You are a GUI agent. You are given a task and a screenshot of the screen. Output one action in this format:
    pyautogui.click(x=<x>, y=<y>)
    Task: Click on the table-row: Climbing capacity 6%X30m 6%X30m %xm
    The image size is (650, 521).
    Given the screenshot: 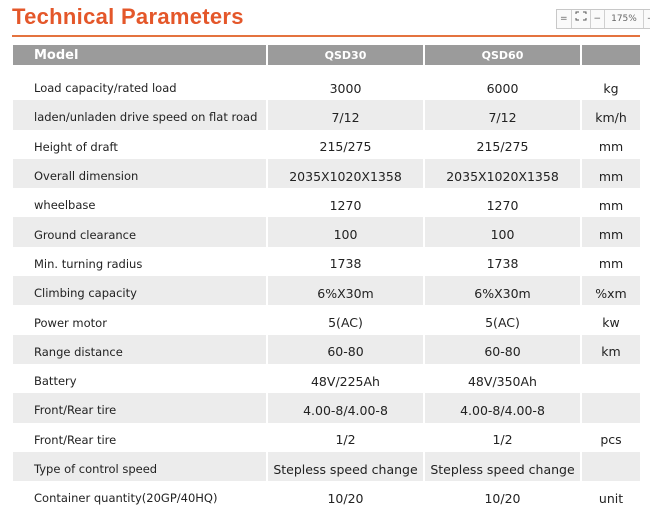 What is the action you would take?
    pyautogui.click(x=326, y=291)
    